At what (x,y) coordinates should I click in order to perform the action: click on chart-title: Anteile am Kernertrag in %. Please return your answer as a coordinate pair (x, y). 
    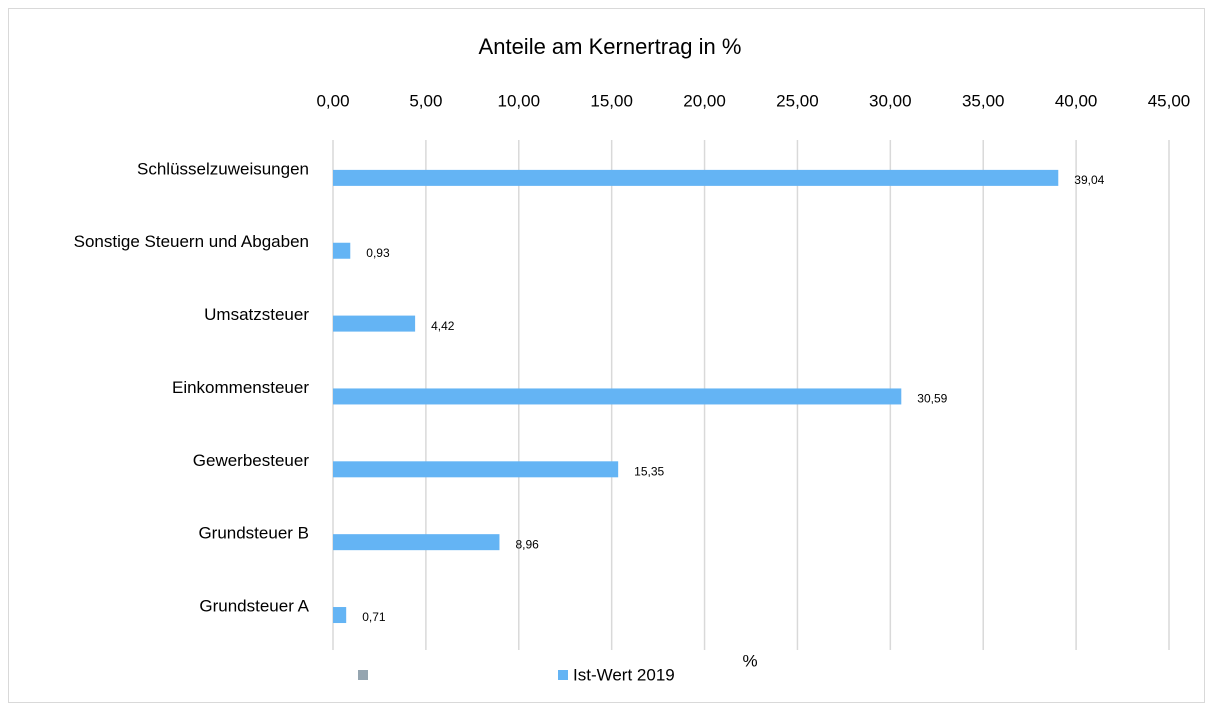
    Looking at the image, I should click on (610, 46).